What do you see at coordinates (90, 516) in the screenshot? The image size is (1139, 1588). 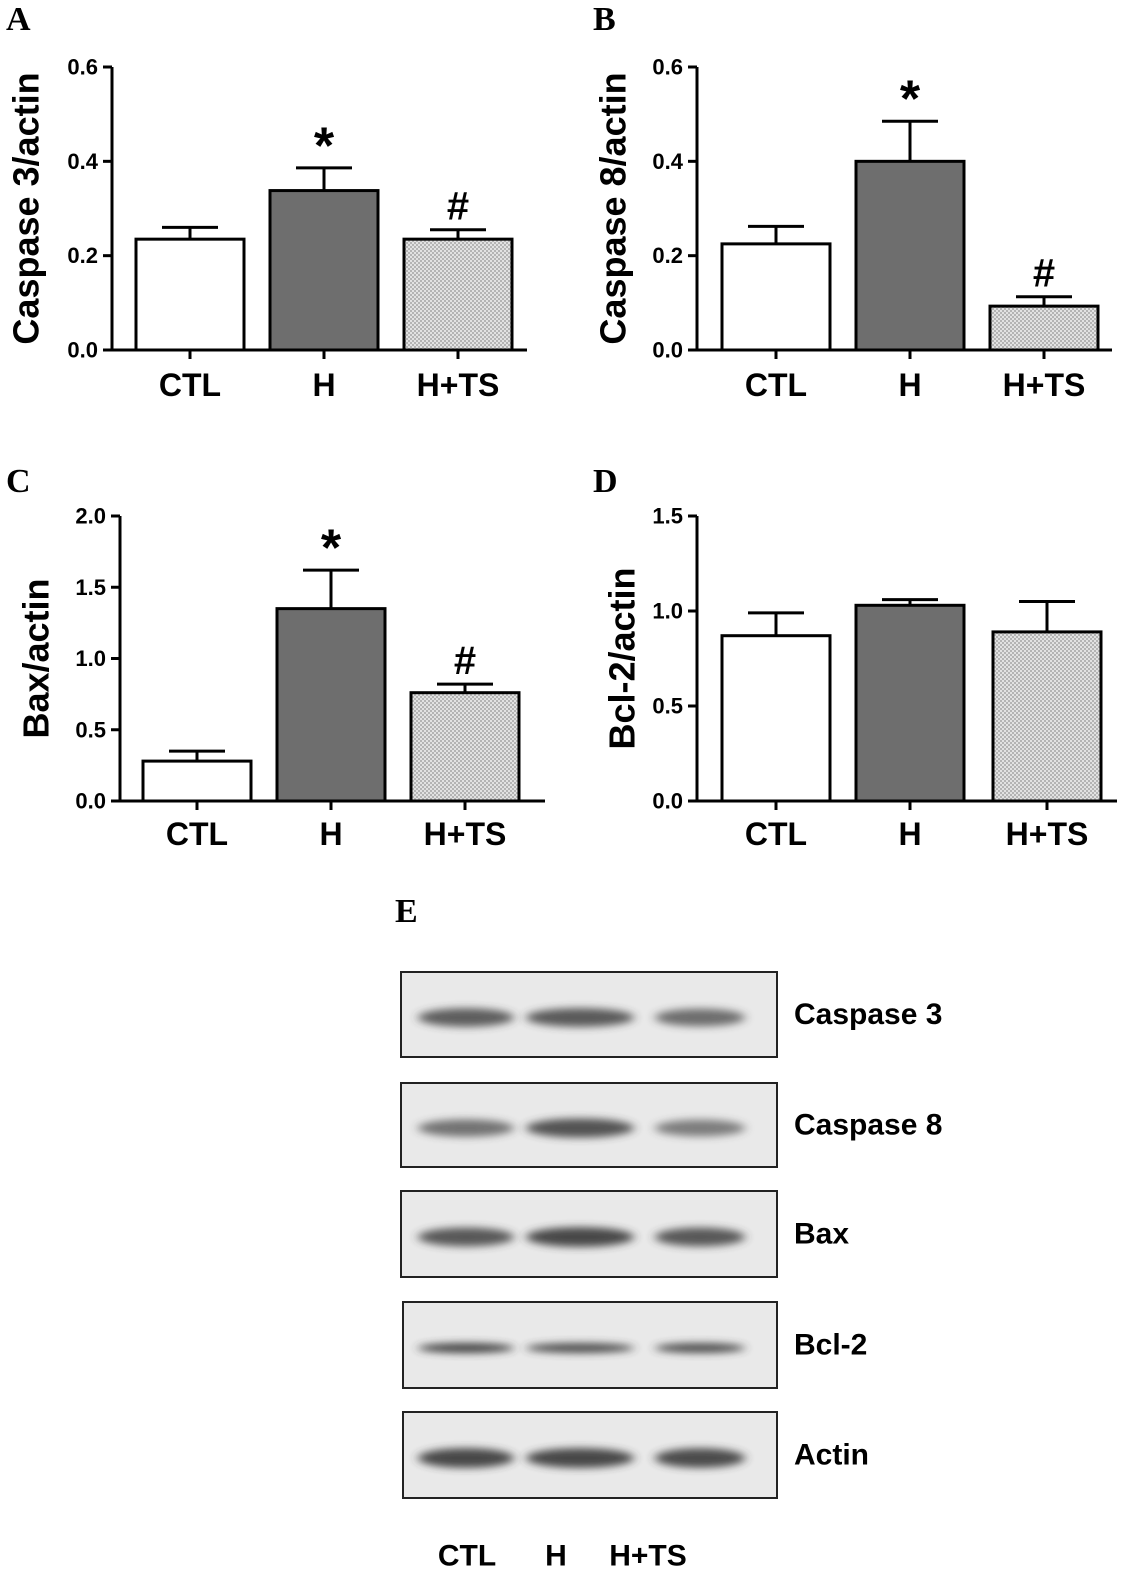 I see `y-tick-label: 2.0` at bounding box center [90, 516].